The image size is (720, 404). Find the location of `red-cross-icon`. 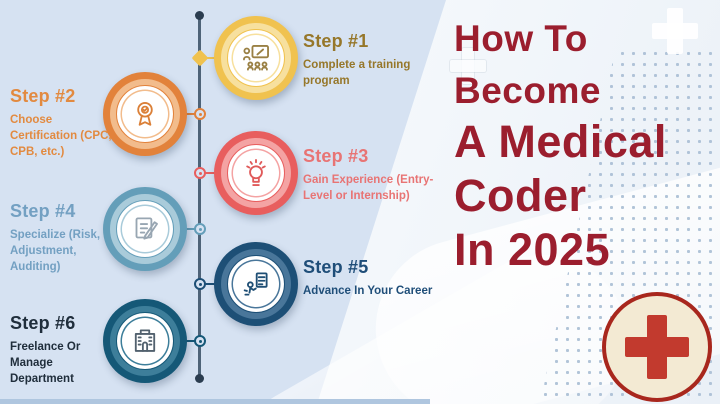

red-cross-icon is located at coordinates (657, 347).